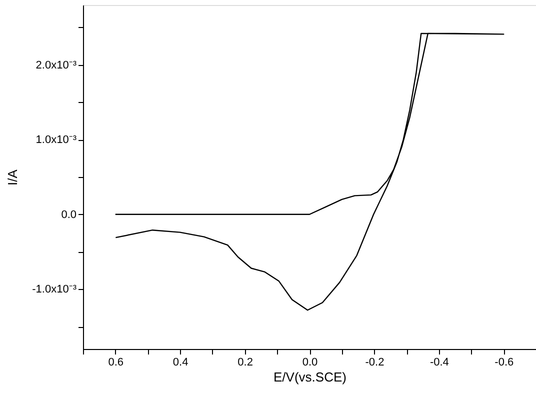 Image resolution: width=536 pixels, height=398 pixels. I want to click on x-tick-label: -0.4, so click(439, 362).